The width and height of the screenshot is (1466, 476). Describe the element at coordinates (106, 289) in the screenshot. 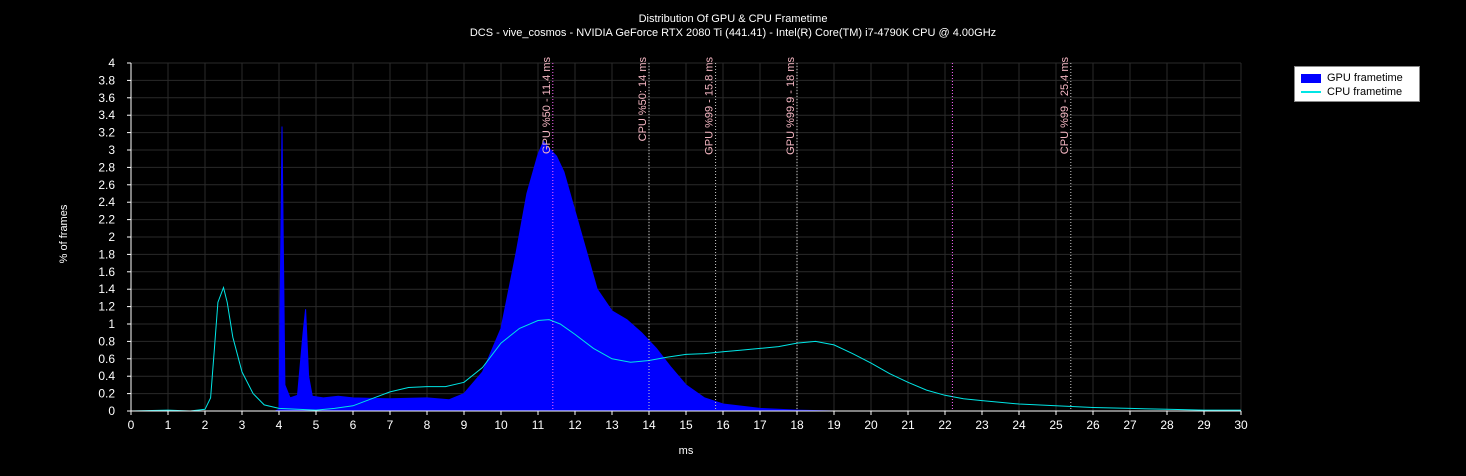

I see `y-tick-label: 1.4` at that location.